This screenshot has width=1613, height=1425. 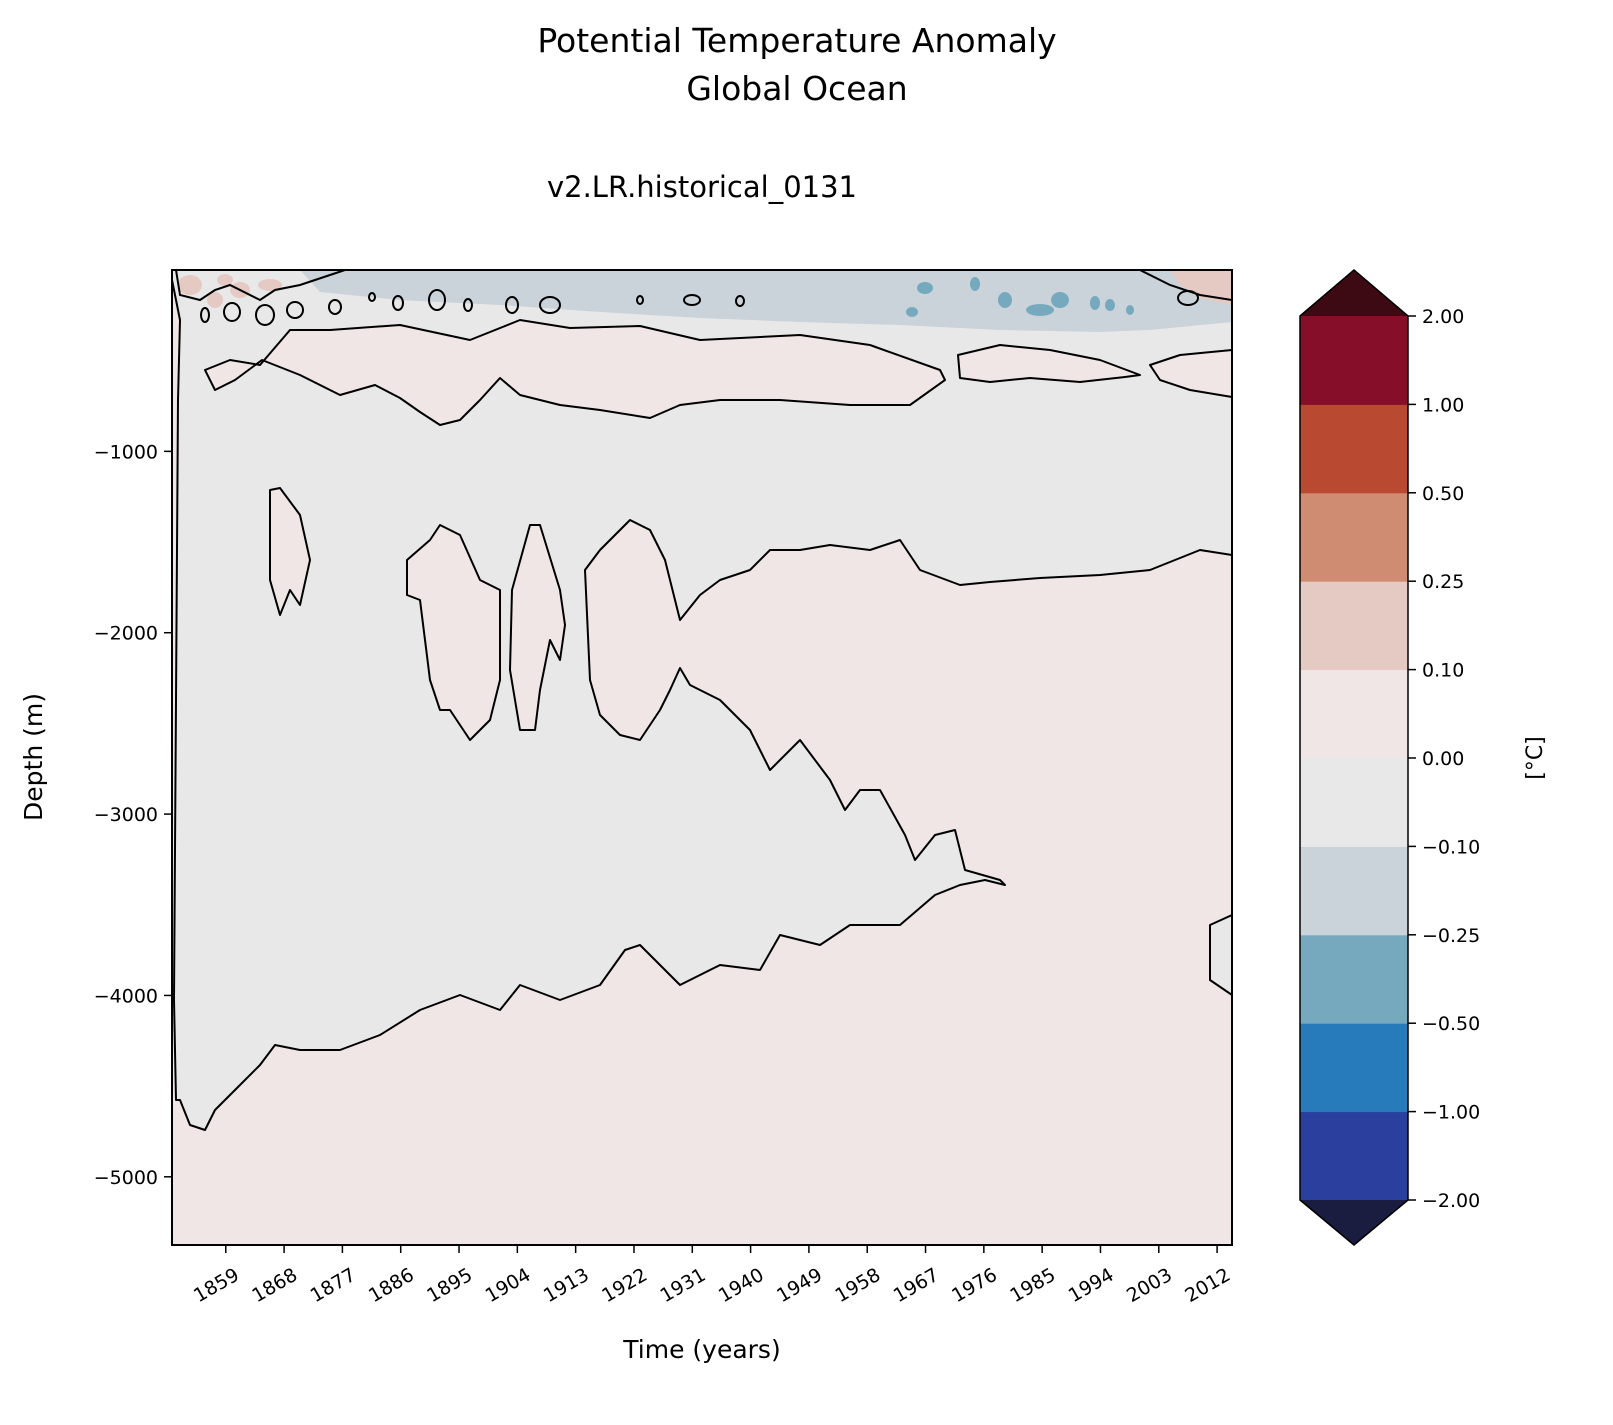 What do you see at coordinates (796, 40) in the screenshot?
I see `chart-title: Potential Temperature Anomaly` at bounding box center [796, 40].